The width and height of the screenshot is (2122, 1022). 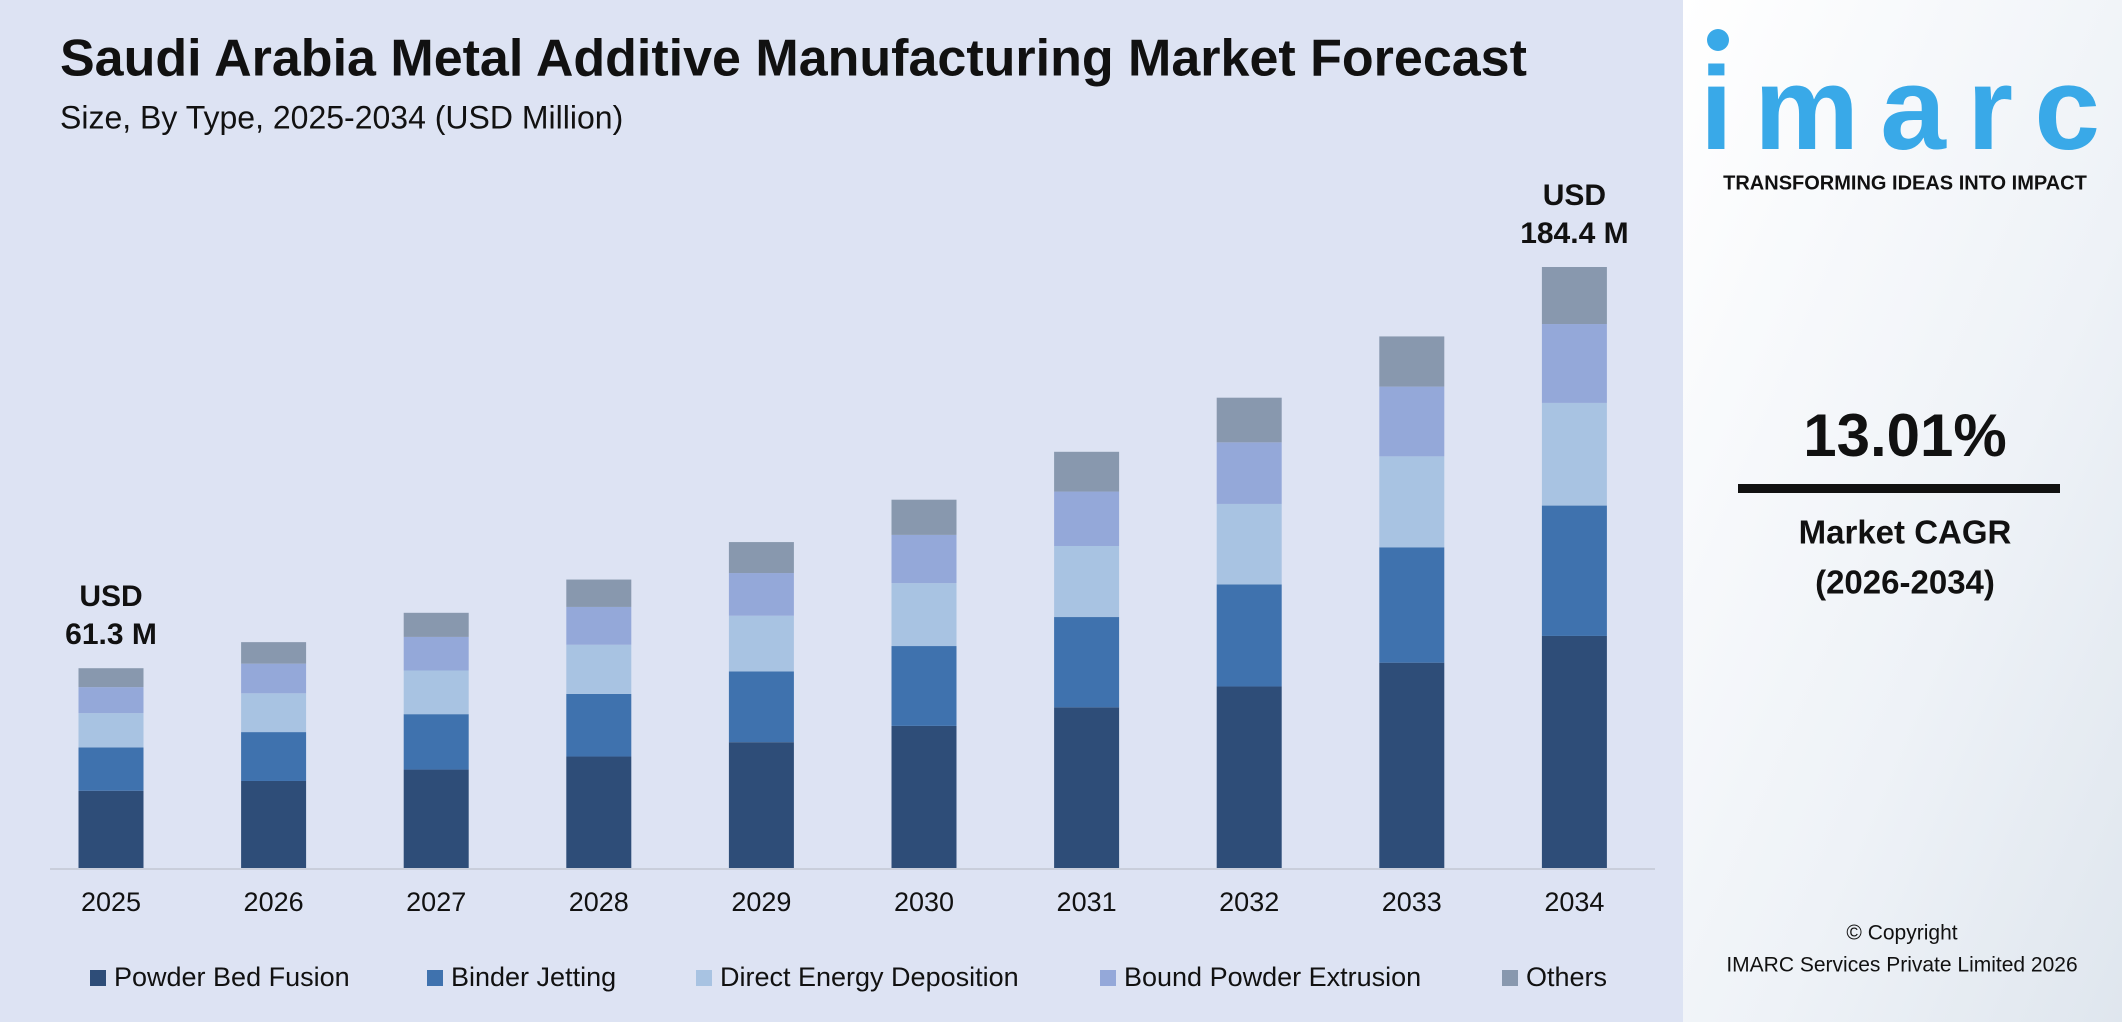 What do you see at coordinates (1905, 582) in the screenshot?
I see `cagr-period: (2026-2034)` at bounding box center [1905, 582].